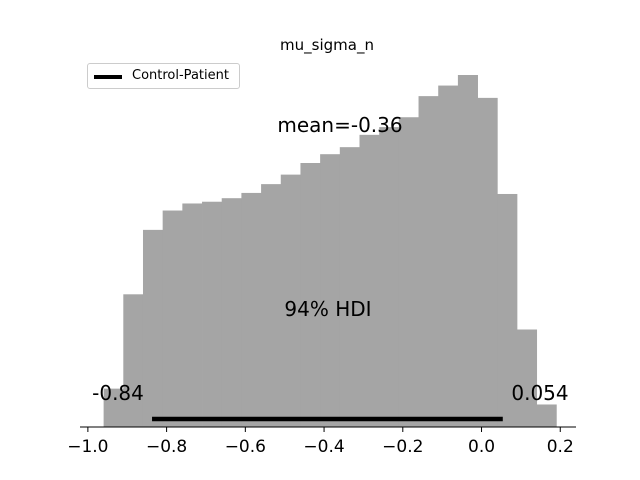 This screenshot has width=640, height=480. I want to click on mean-label: mean=-0.36, so click(339, 125).